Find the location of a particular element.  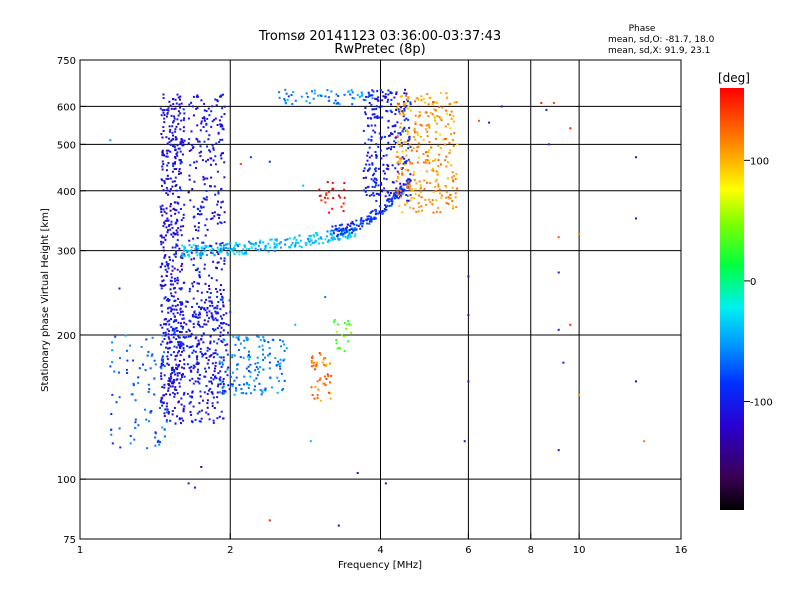

phase-stats-x: mean, sd,X: 91.9, 23.1 is located at coordinates (659, 51).